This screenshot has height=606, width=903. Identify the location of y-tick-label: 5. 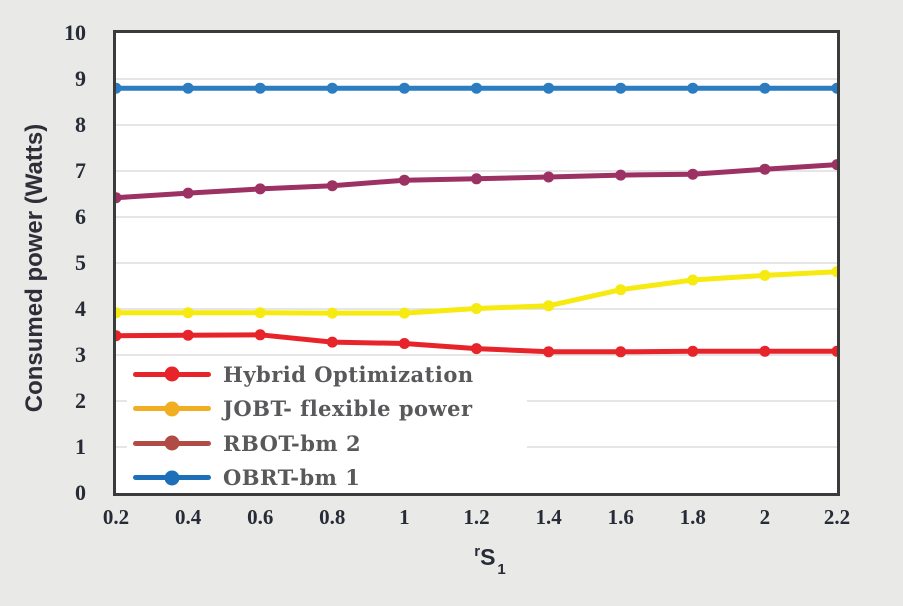
(80, 262).